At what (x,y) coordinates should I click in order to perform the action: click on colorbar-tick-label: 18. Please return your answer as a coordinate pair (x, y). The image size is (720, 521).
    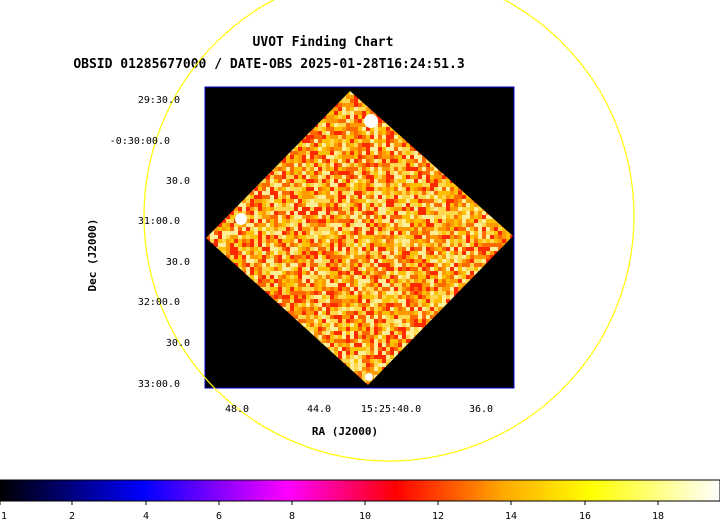
    Looking at the image, I should click on (658, 516).